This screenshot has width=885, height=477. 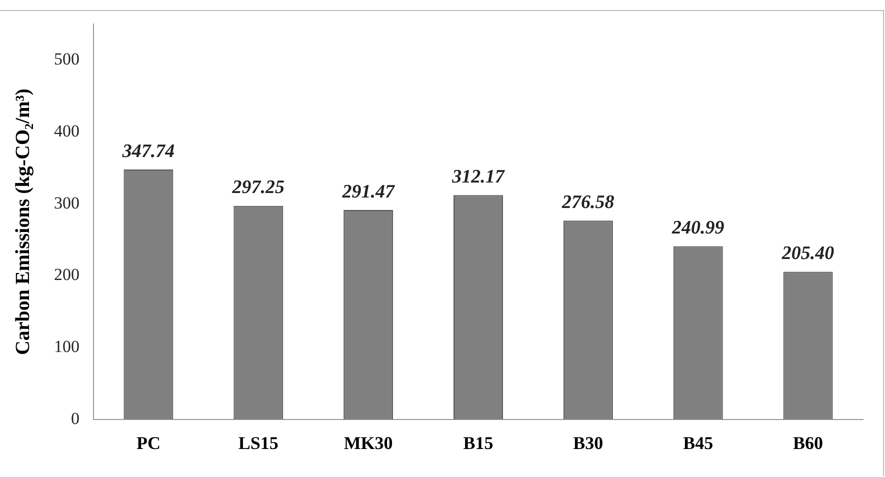 I want to click on x-tick-label: MK30, so click(x=368, y=442).